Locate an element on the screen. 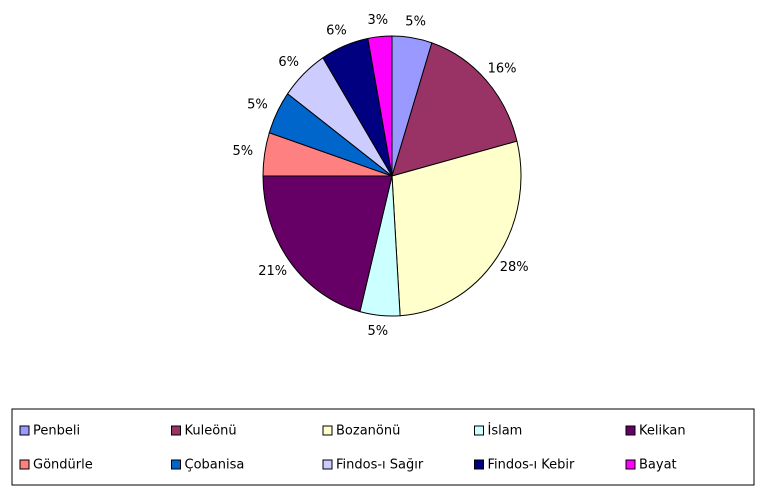  legend-label: İslam is located at coordinates (505, 431).